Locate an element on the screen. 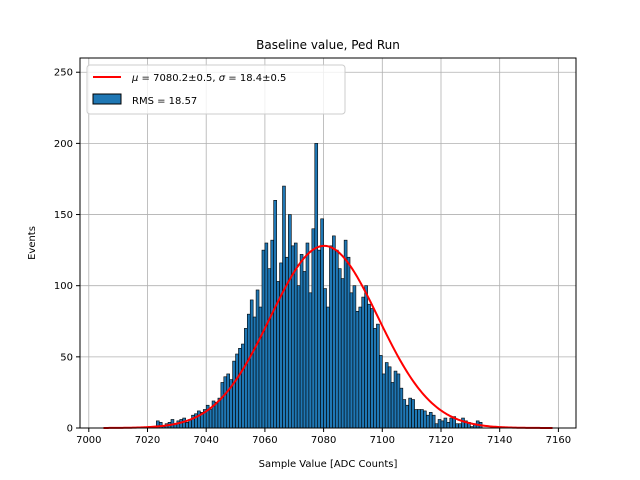 Image resolution: width=640 pixels, height=480 pixels. x-tick-label: 7140 is located at coordinates (499, 440).